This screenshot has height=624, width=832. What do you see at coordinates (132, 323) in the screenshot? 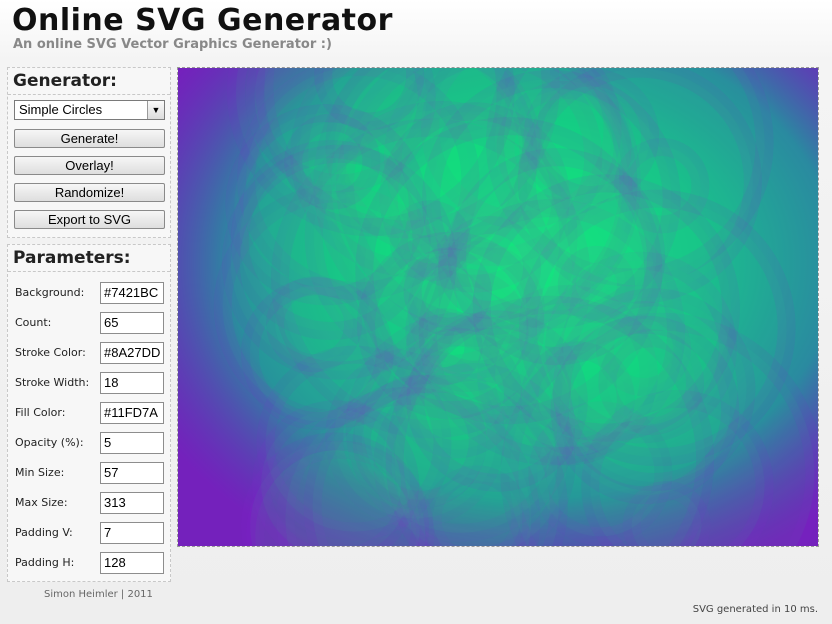
I see `count-field: 65` at bounding box center [132, 323].